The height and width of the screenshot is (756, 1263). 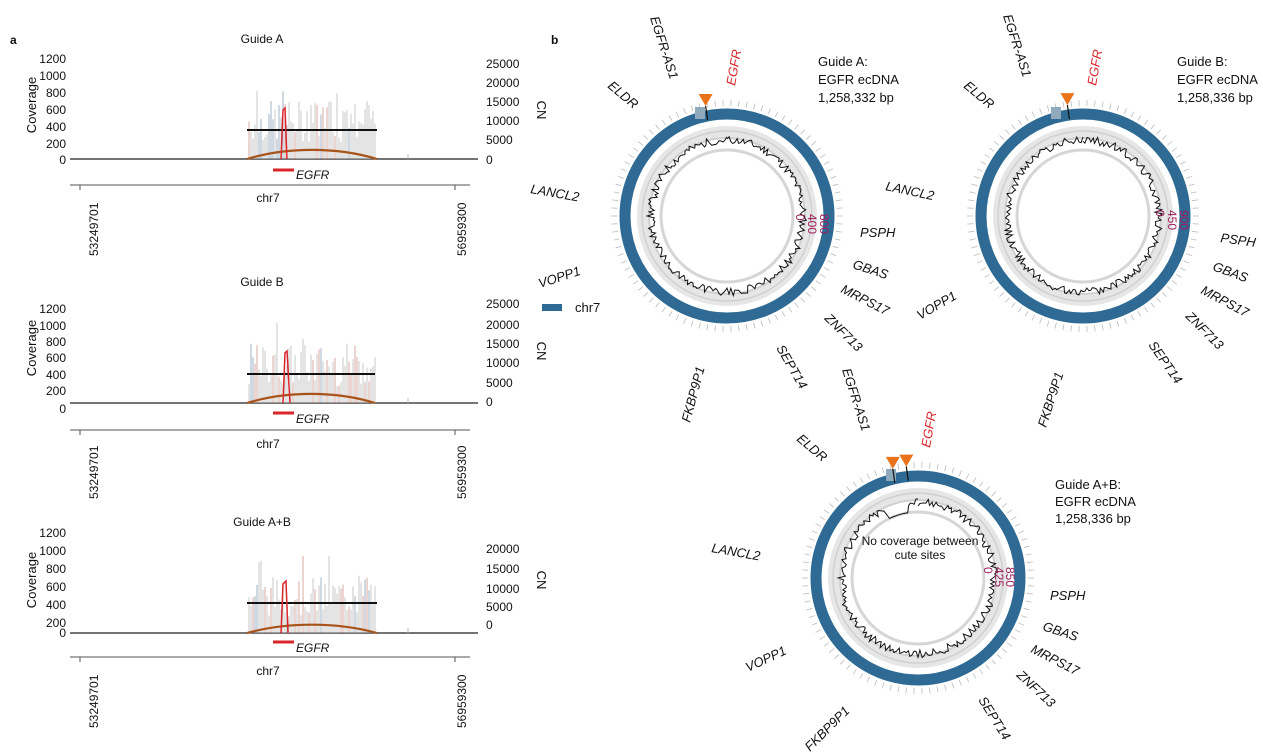 I want to click on circle-info-line: EGFR ecDNA, so click(x=1095, y=501).